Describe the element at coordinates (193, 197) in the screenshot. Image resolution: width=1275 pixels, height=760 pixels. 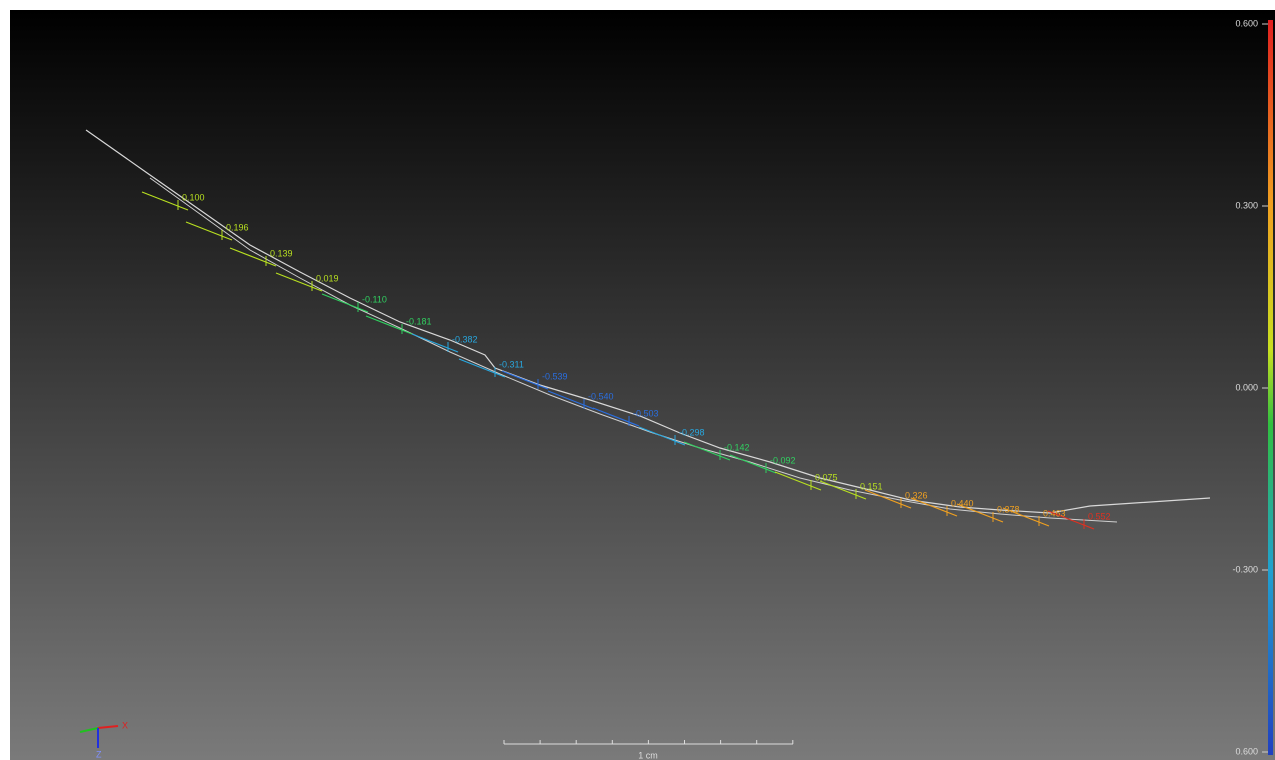
I see `deviation-label: 0.100` at that location.